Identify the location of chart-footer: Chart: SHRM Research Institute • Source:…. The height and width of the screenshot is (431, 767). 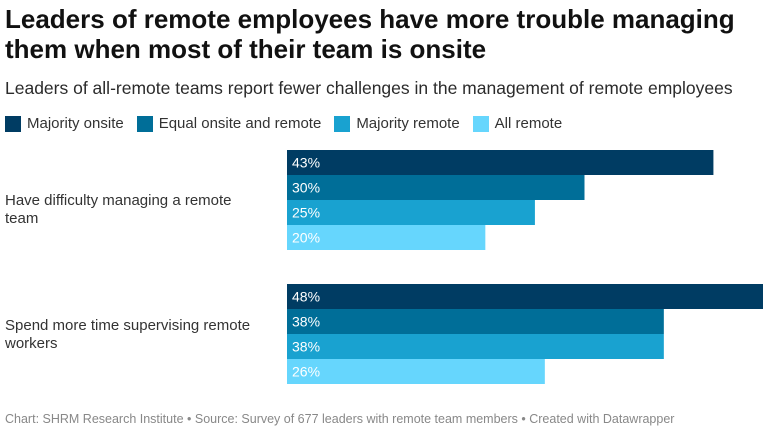
(340, 419).